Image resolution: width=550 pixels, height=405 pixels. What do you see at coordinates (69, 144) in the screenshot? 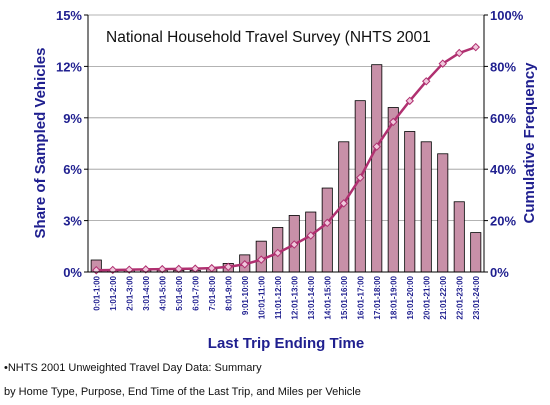
I see `left-axis-ticks: 0% 3% 6% 9% 12% 15%` at bounding box center [69, 144].